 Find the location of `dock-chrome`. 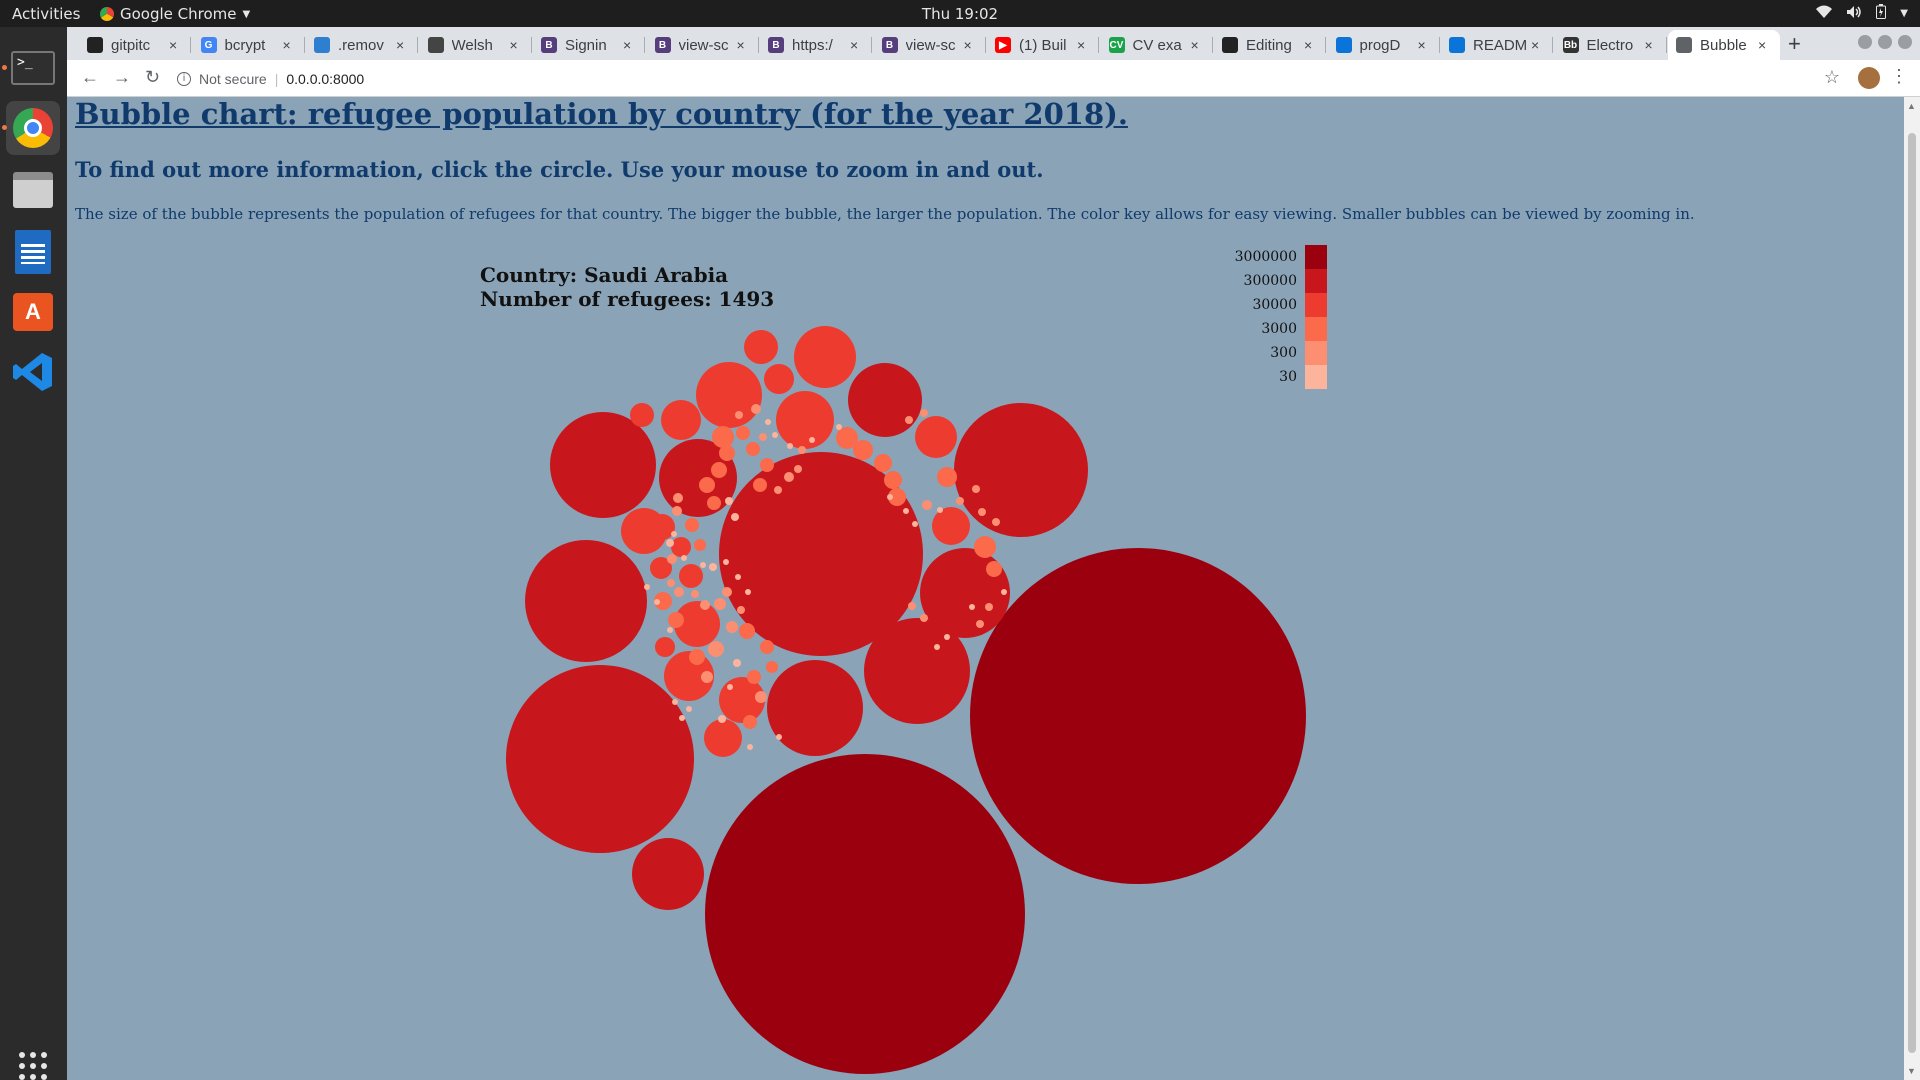

dock-chrome is located at coordinates (33, 128).